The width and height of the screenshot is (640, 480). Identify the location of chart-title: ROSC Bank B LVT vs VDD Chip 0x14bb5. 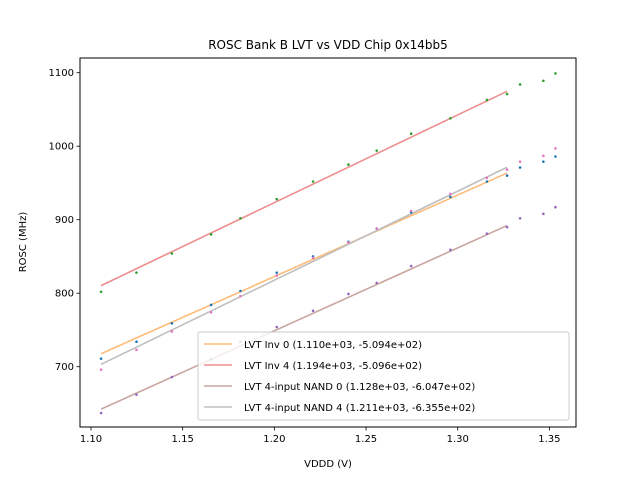
(328, 45).